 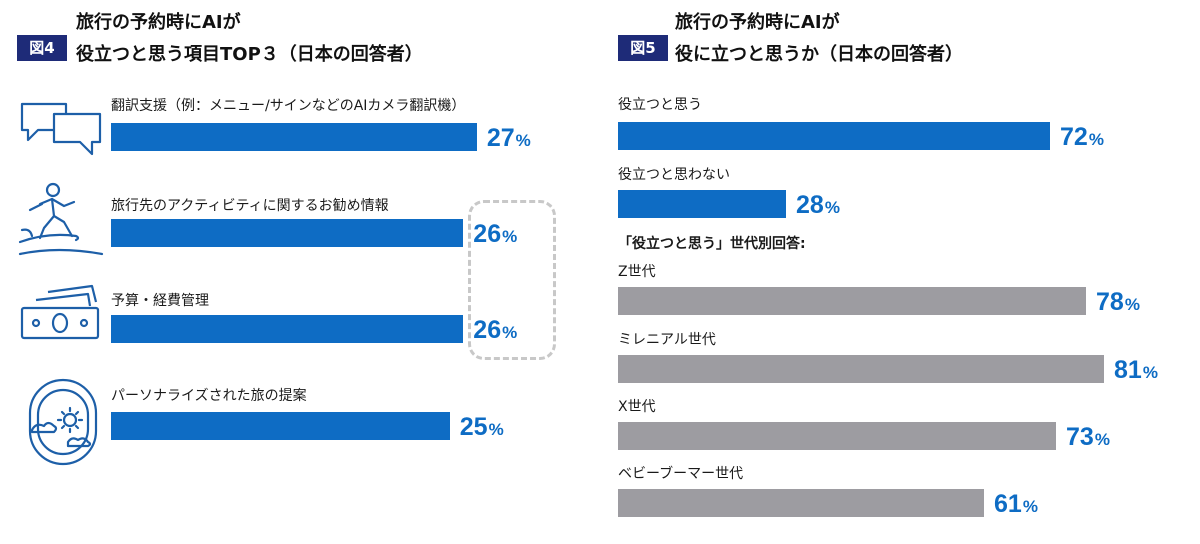 I want to click on fig4-label-activities: 旅行先のアクティビティに関するお勧め情報, so click(x=250, y=206).